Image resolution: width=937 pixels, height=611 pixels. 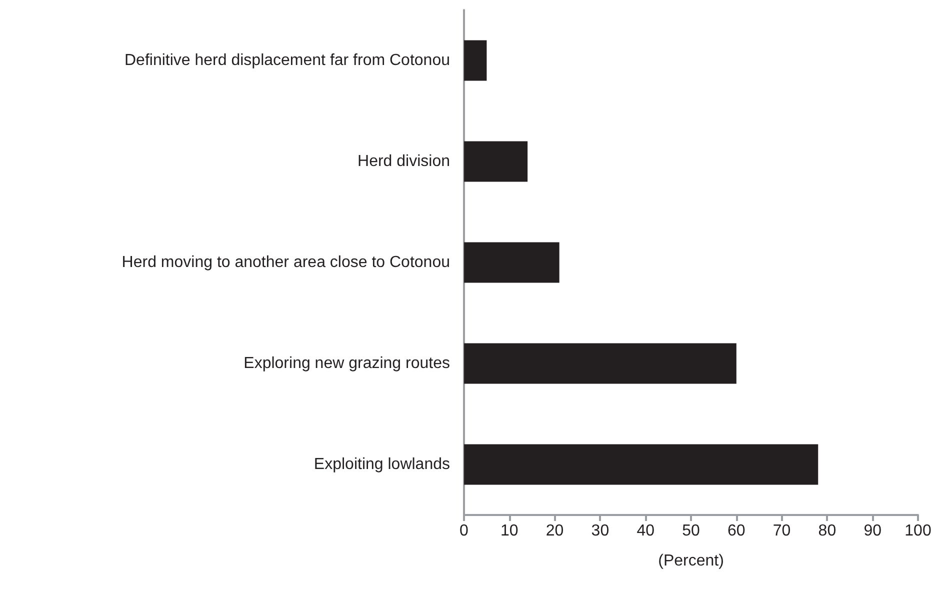 What do you see at coordinates (464, 531) in the screenshot?
I see `x-tick-label: 0` at bounding box center [464, 531].